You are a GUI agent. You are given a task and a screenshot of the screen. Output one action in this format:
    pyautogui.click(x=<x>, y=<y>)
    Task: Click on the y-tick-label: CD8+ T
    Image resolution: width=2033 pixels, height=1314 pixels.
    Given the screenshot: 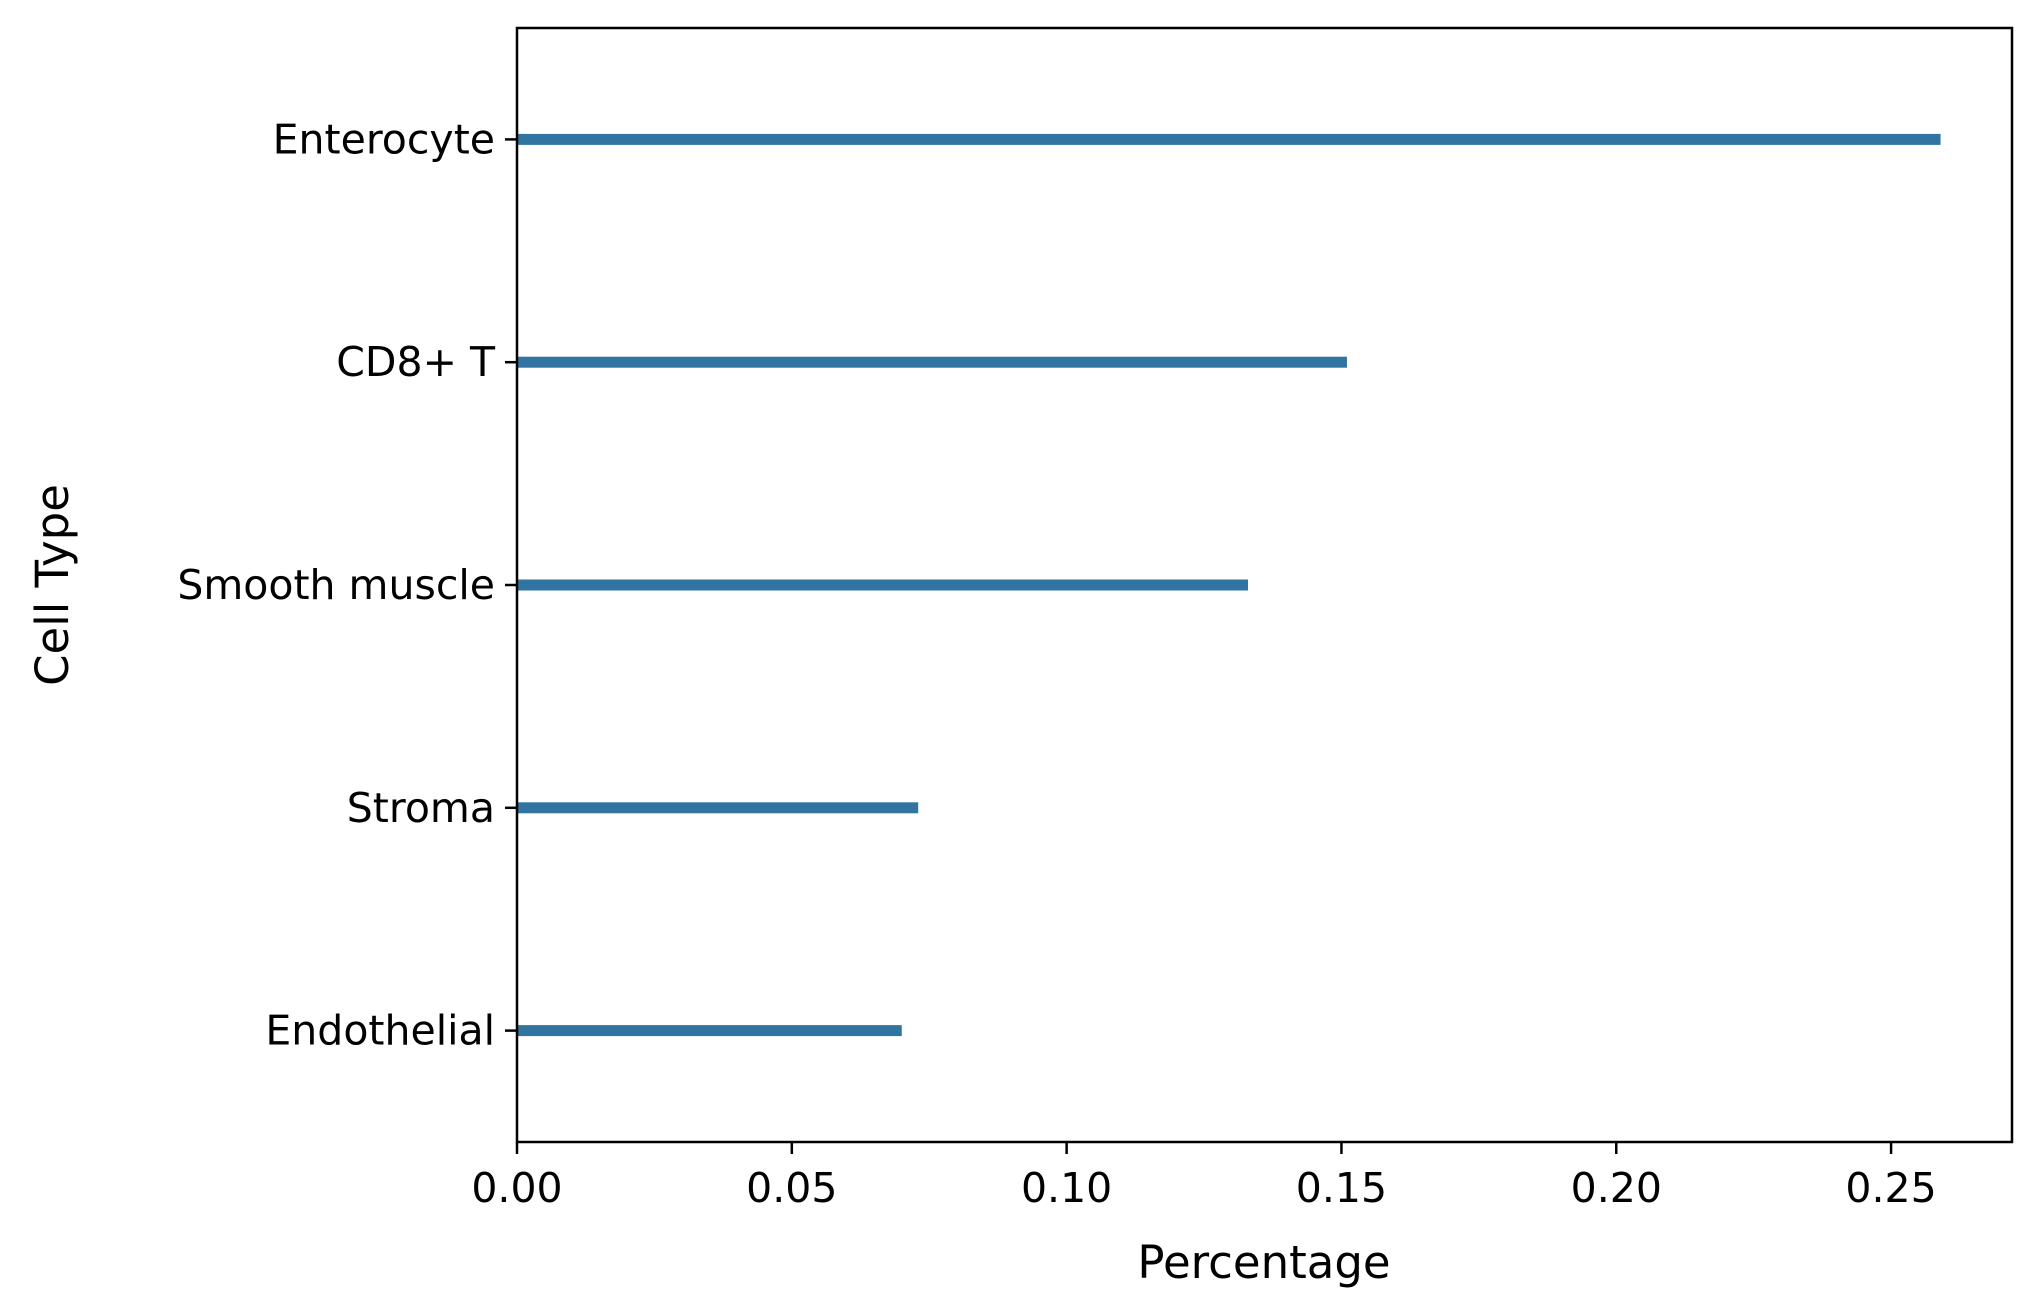 What is the action you would take?
    pyautogui.click(x=416, y=362)
    